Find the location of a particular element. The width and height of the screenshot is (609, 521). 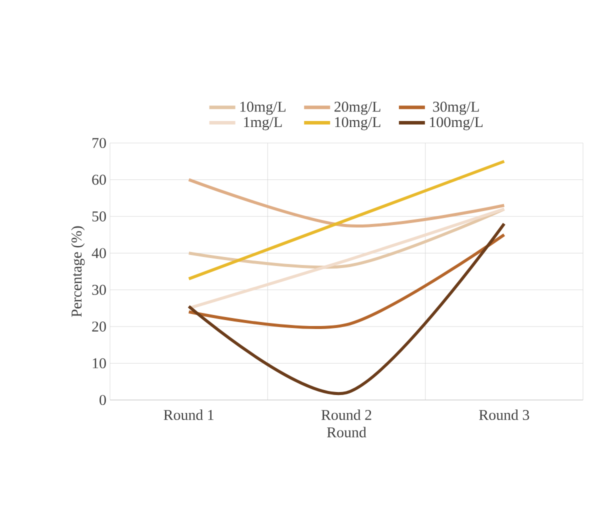

y-tick-label: 0 is located at coordinates (103, 400).